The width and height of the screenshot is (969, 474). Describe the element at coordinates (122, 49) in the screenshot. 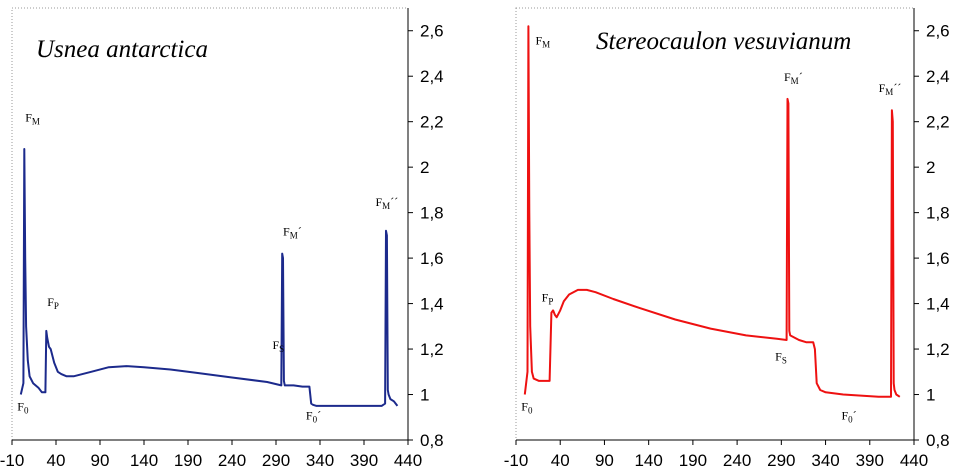

I see `chart-title: Usnea antarctica` at that location.